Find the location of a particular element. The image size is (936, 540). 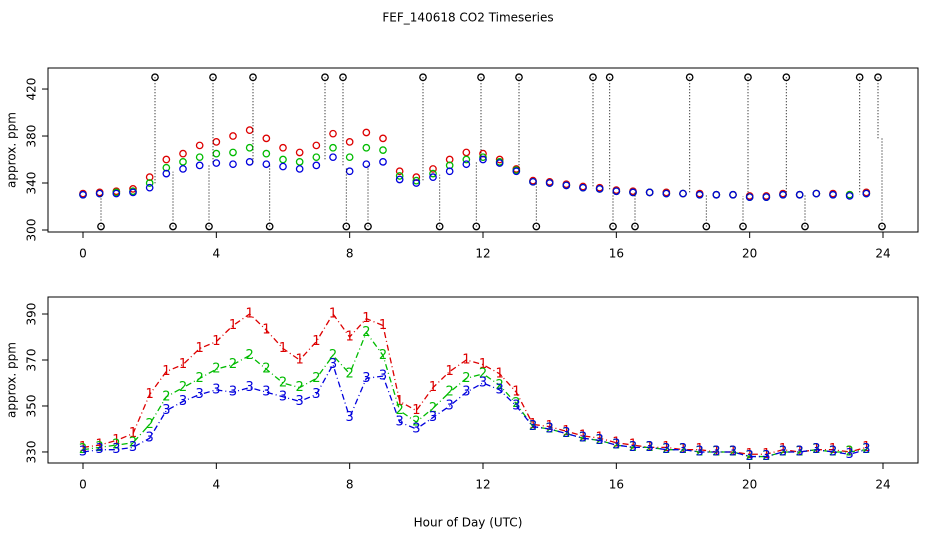

x-axis-label: Hour of Day (UTC) is located at coordinates (468, 523).